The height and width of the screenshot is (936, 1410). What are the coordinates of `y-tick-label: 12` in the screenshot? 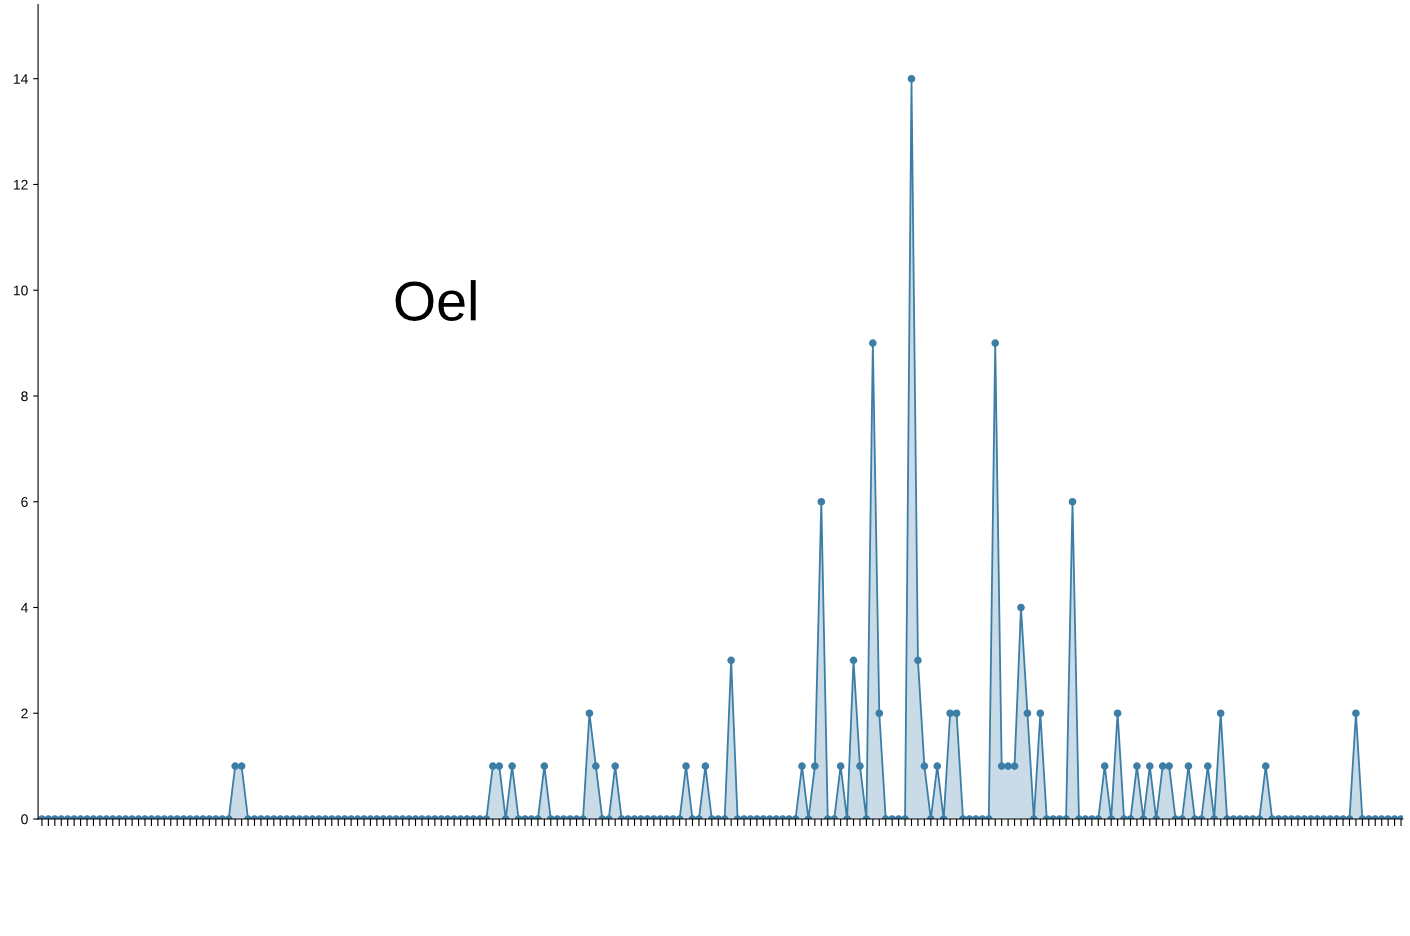 It's located at (20, 184).